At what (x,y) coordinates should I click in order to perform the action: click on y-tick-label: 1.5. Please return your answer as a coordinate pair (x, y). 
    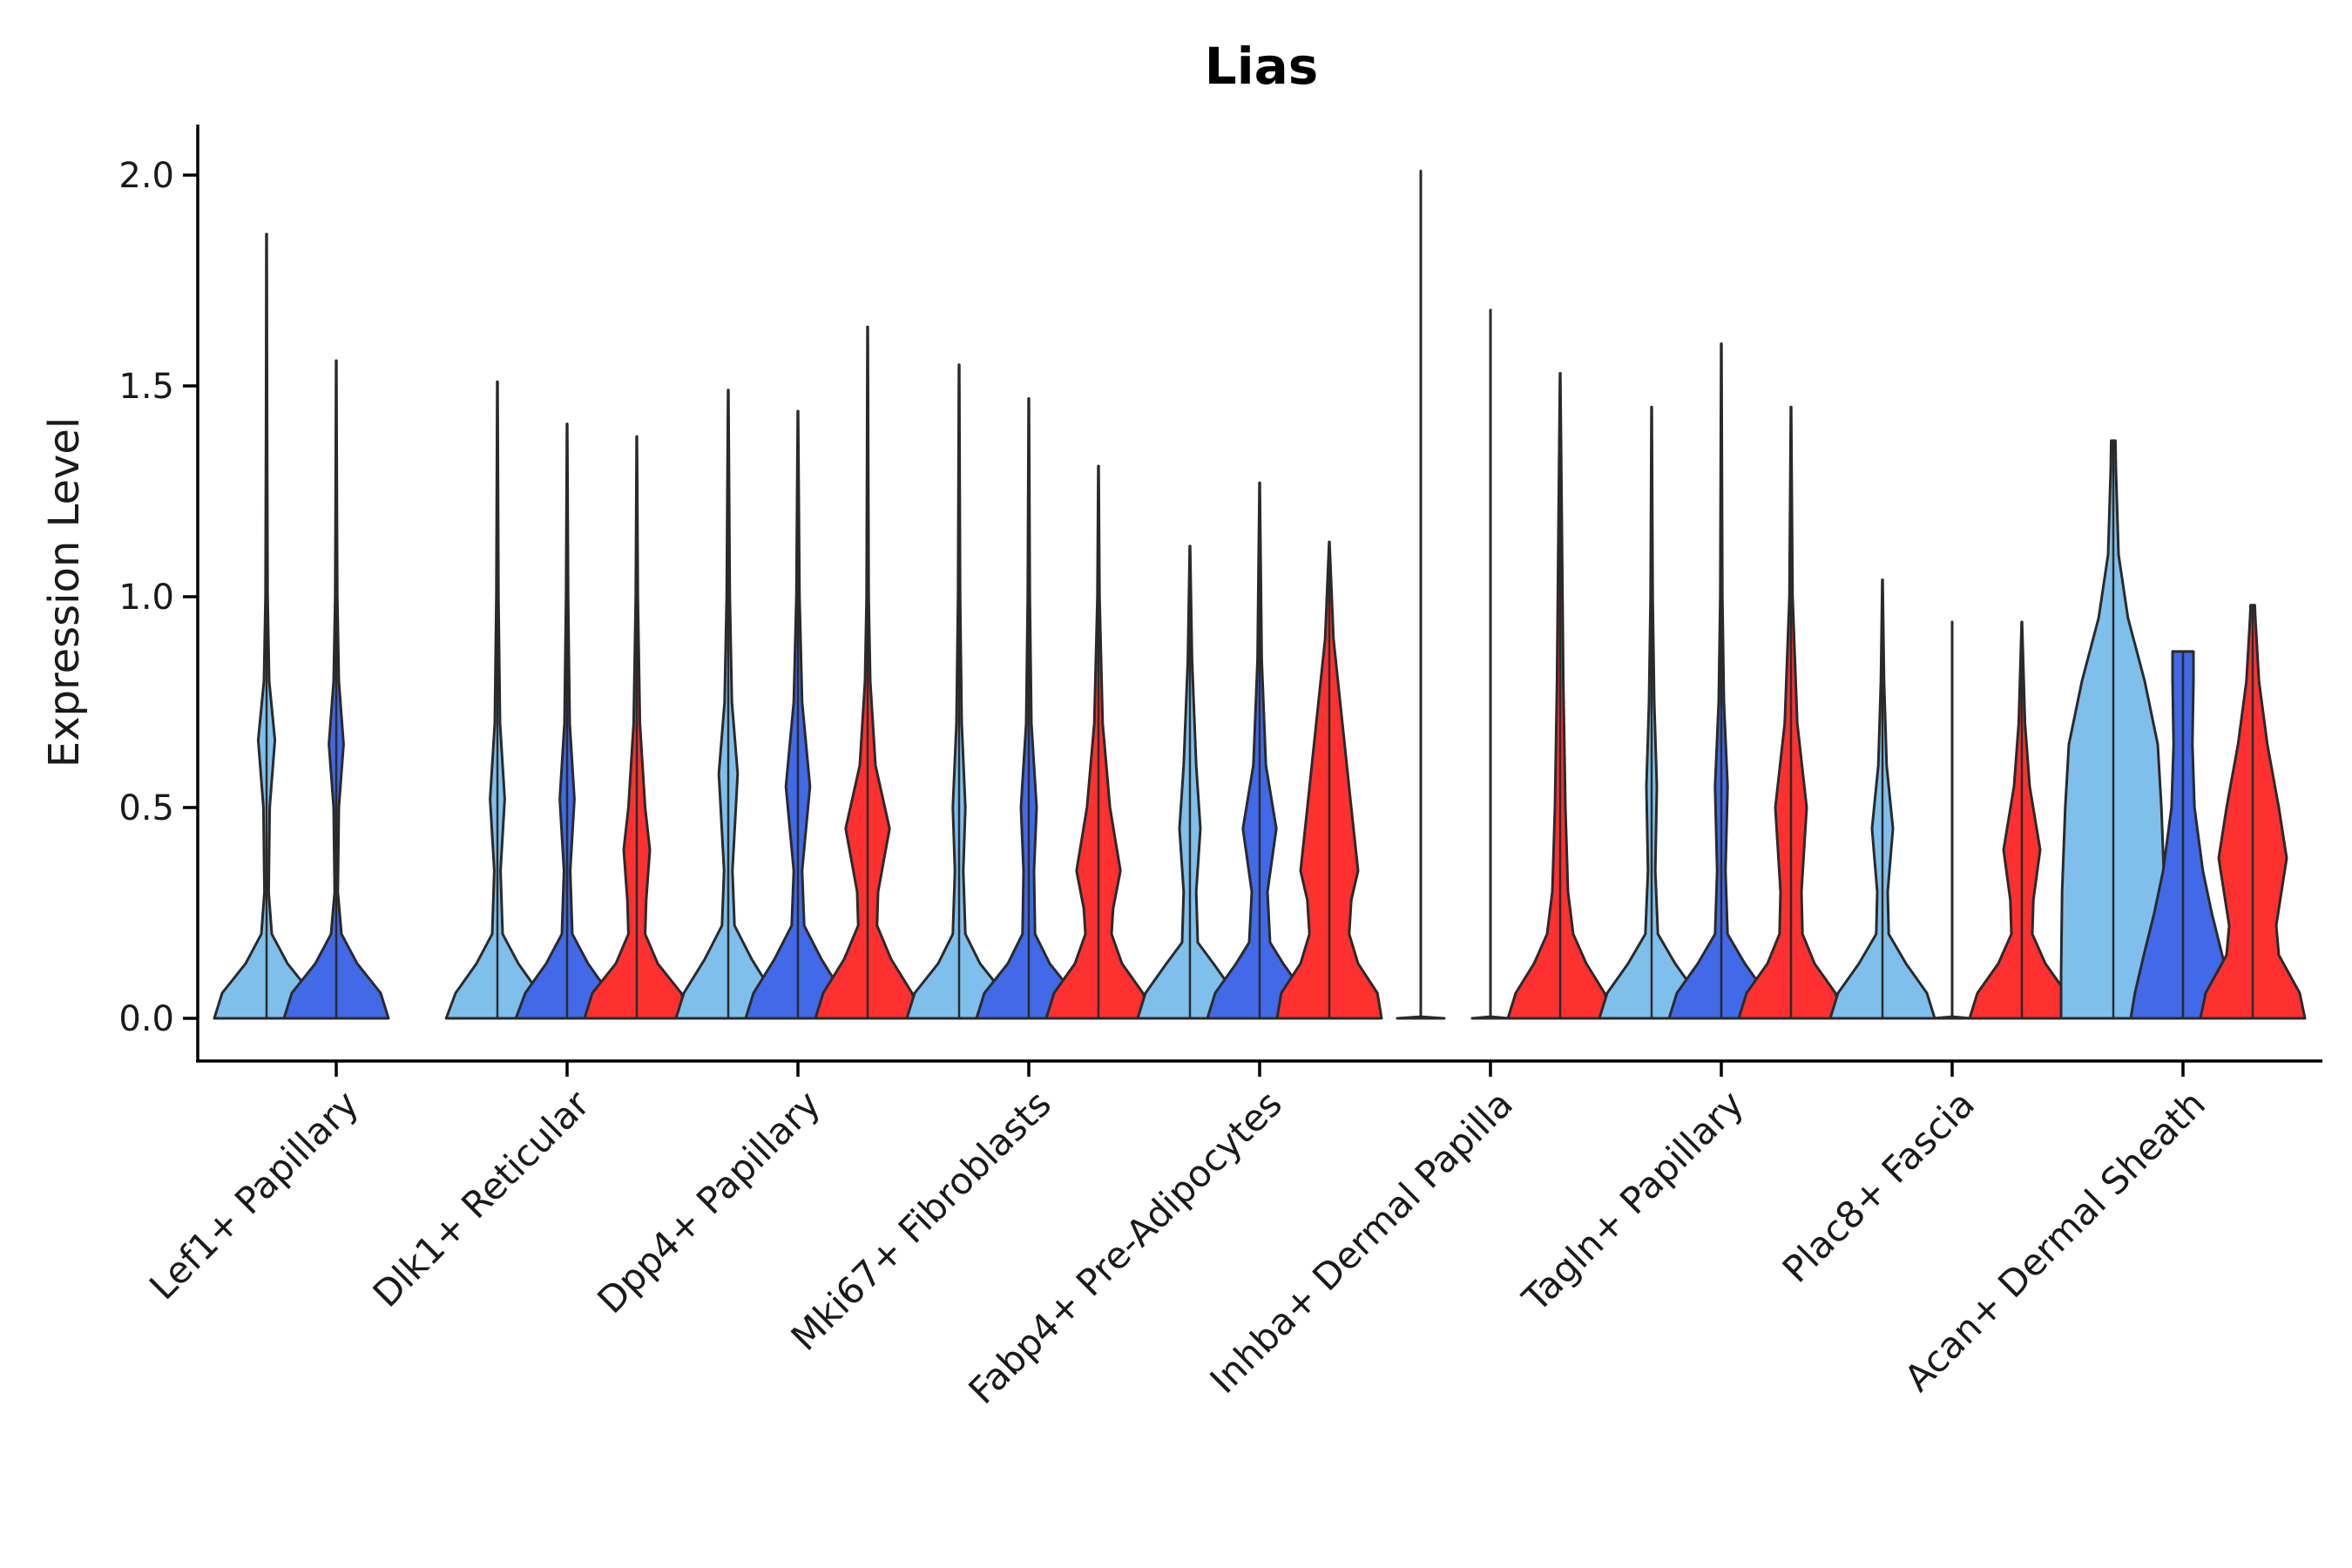
    Looking at the image, I should click on (146, 387).